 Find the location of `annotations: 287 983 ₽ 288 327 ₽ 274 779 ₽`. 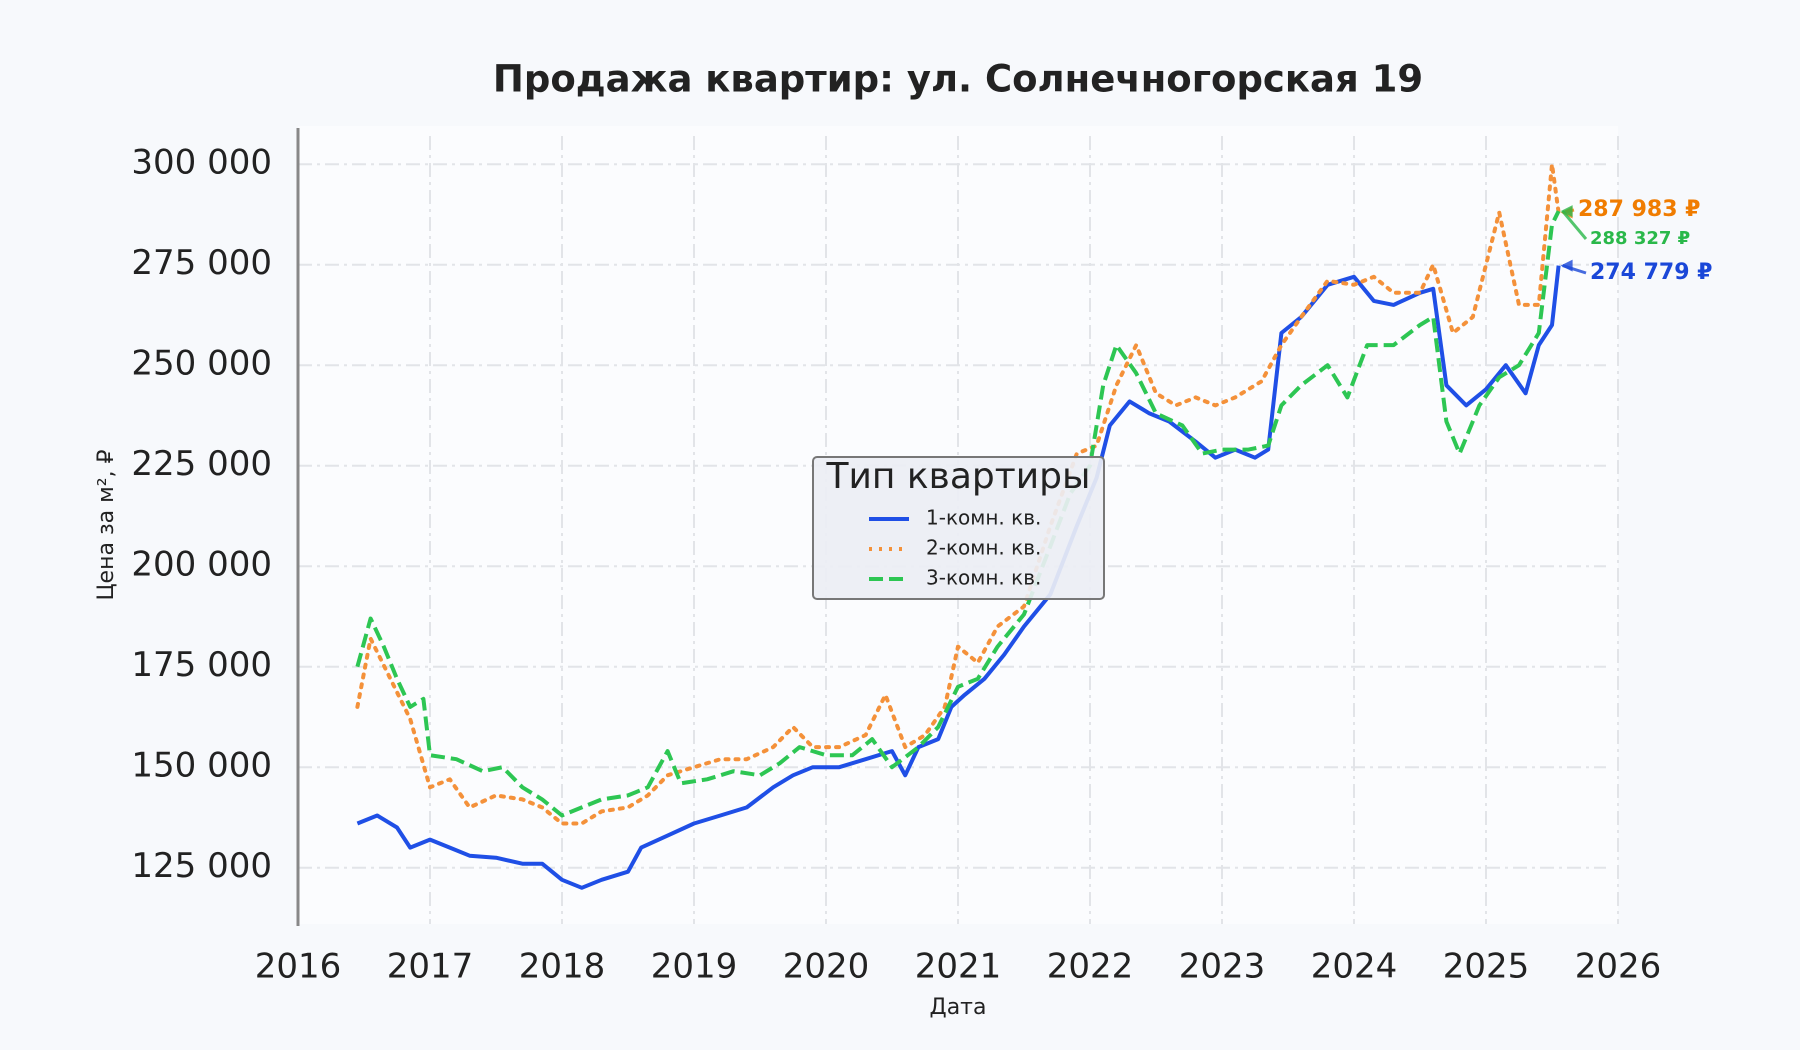

annotations: 287 983 ₽ 288 327 ₽ 274 779 ₽ is located at coordinates (1636, 241).